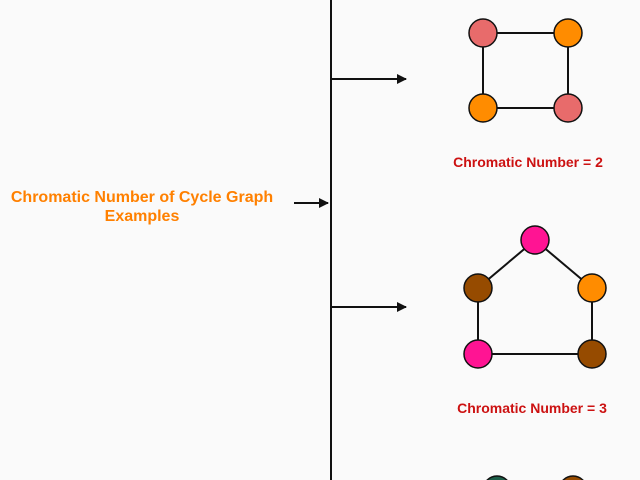  I want to click on diagram-title-line1: Chromatic Number of Cycle Graph, so click(142, 197).